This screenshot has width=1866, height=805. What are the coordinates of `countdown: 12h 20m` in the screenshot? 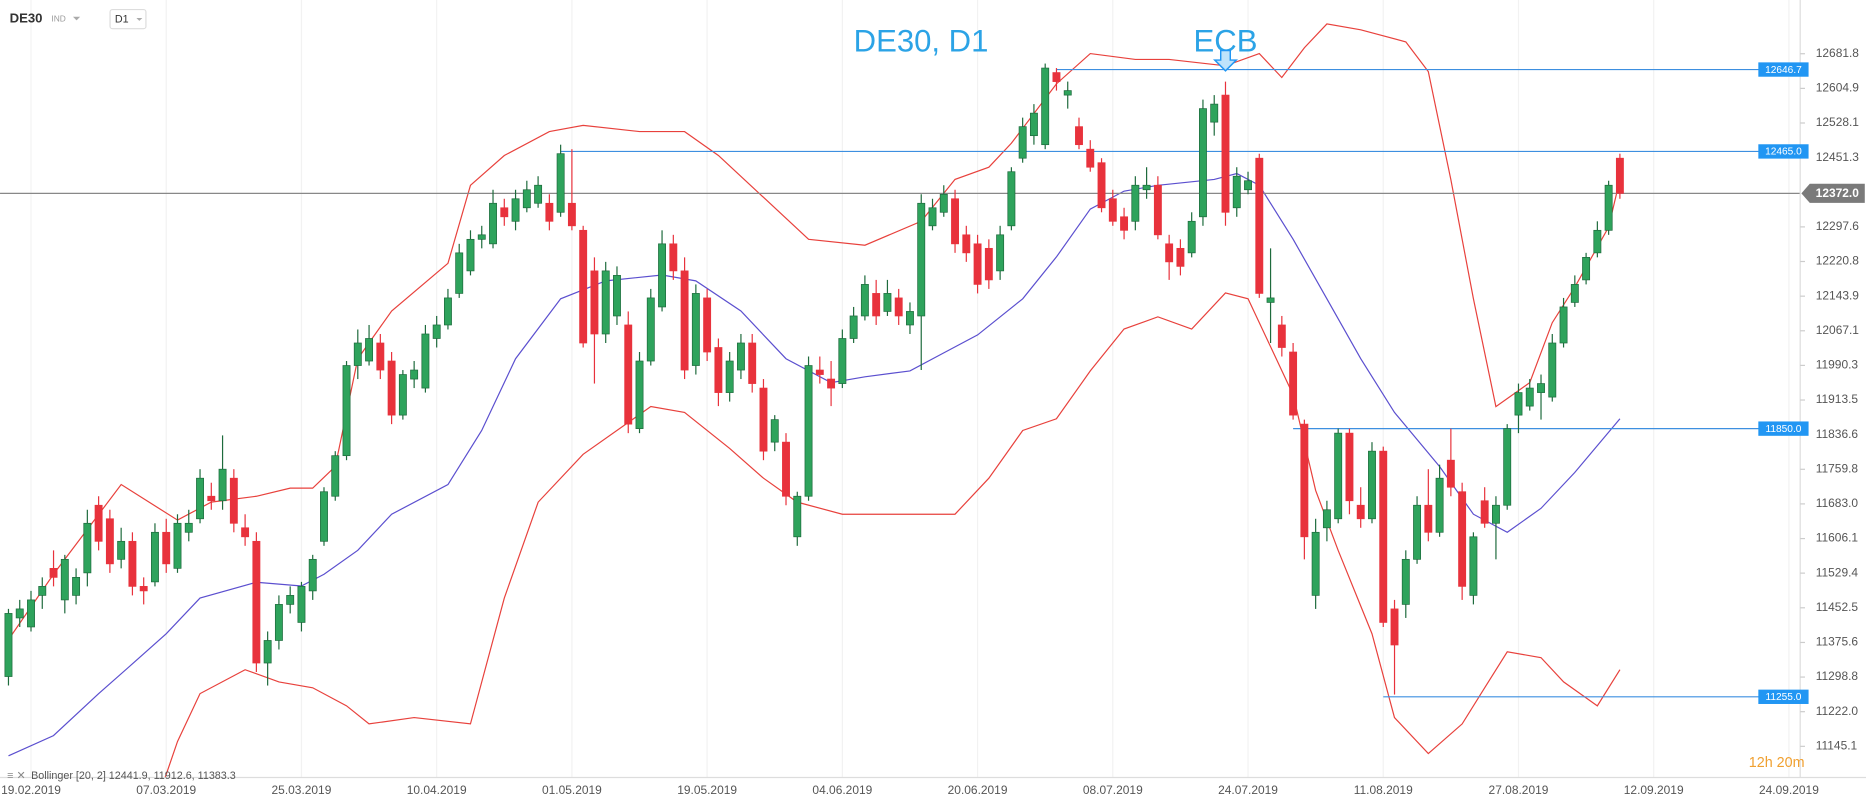 It's located at (1777, 763).